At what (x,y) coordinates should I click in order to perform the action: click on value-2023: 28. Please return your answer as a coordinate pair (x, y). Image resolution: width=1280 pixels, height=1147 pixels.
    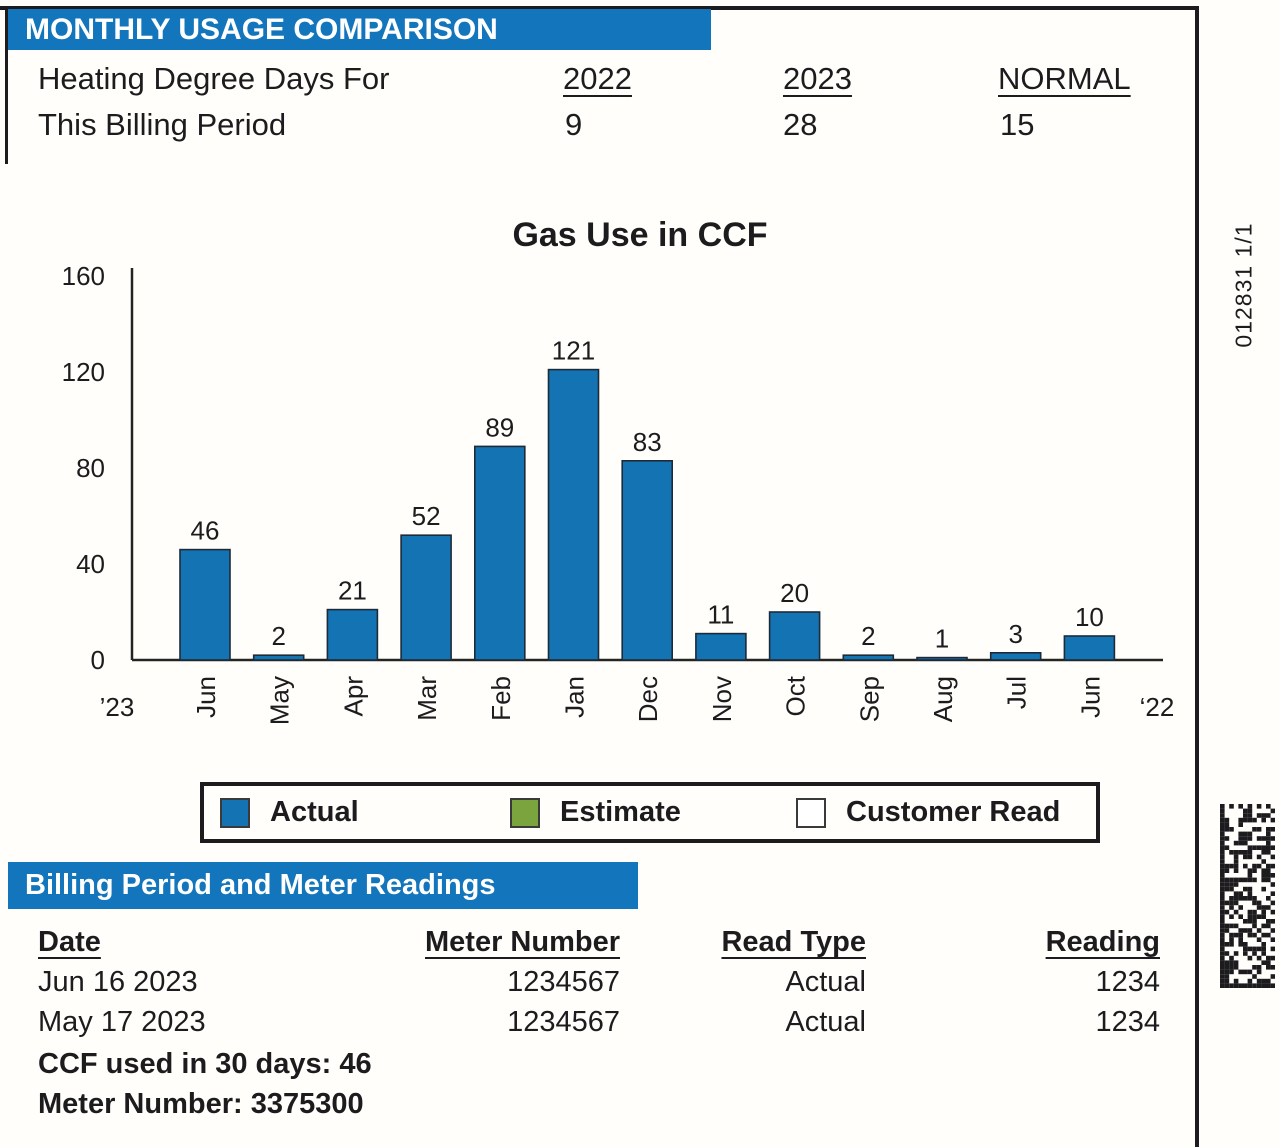
    Looking at the image, I should click on (800, 124).